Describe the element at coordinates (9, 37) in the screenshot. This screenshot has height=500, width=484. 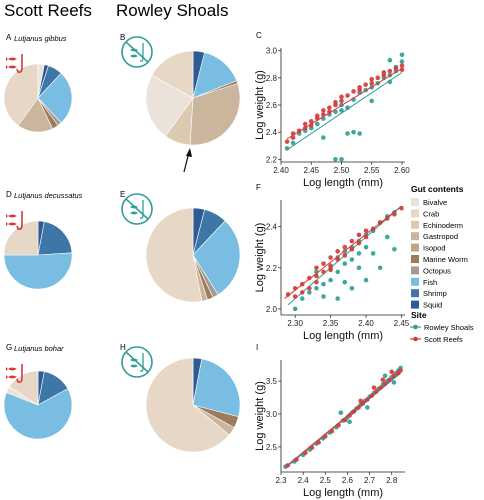
I see `panel-label: A` at that location.